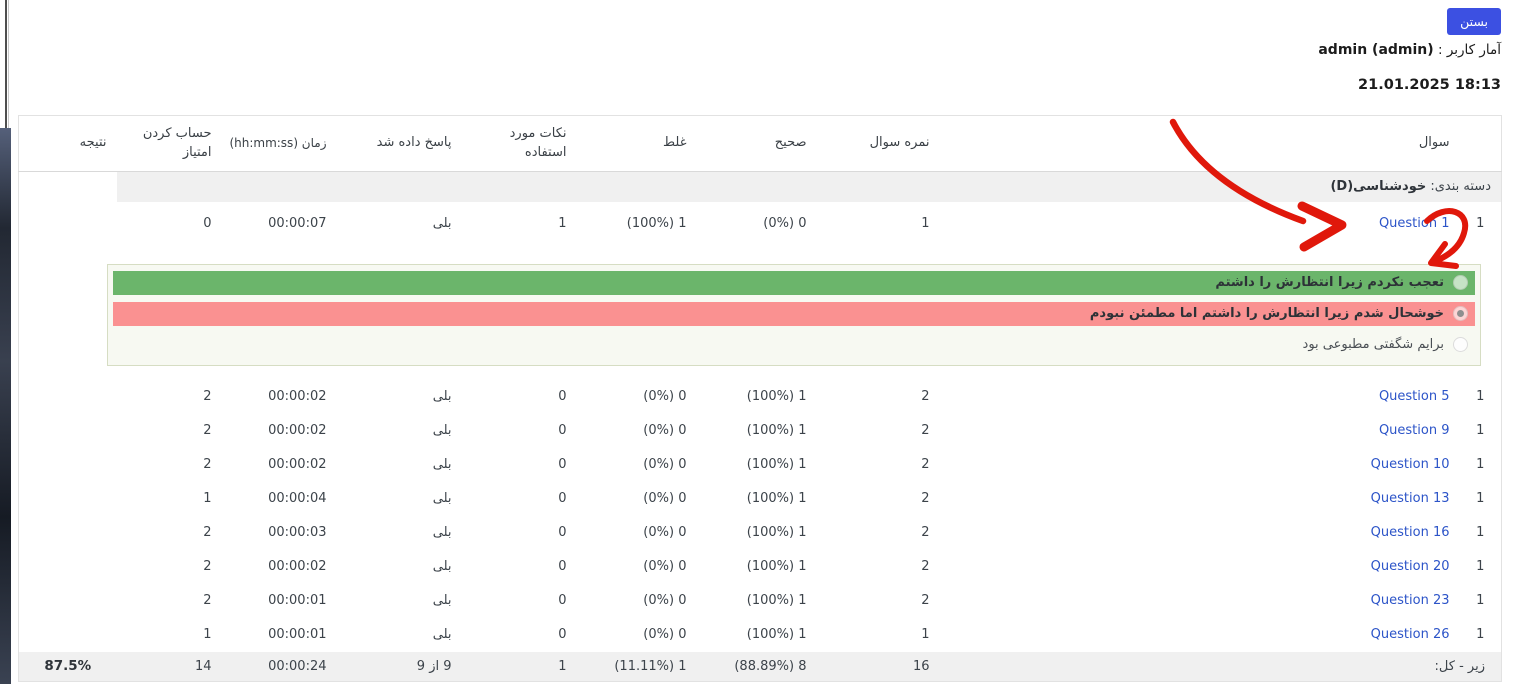  I want to click on col-header-wrong: غلط, so click(636, 143).